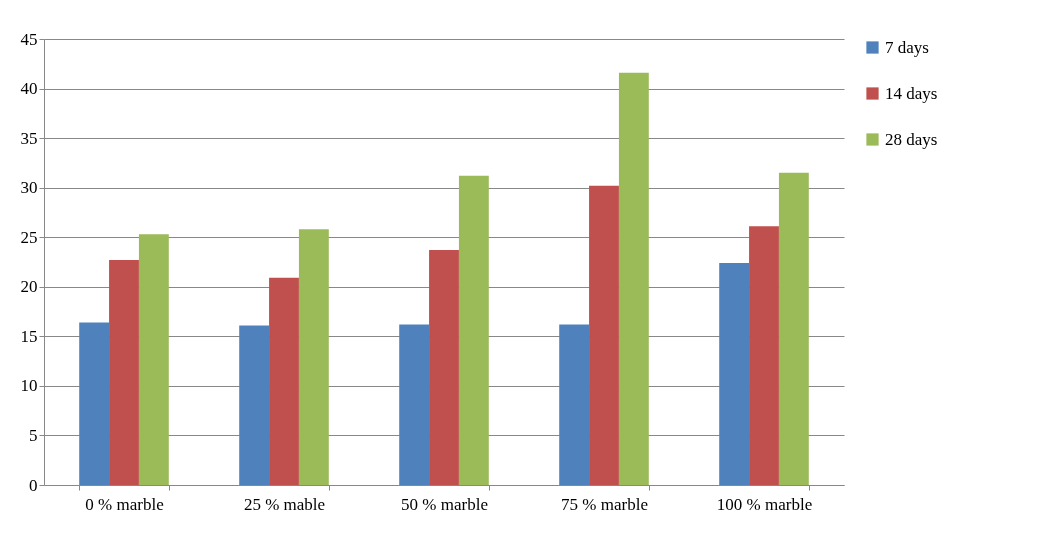 This screenshot has width=1057, height=536. What do you see at coordinates (29, 39) in the screenshot?
I see `y-tick-label: 45` at bounding box center [29, 39].